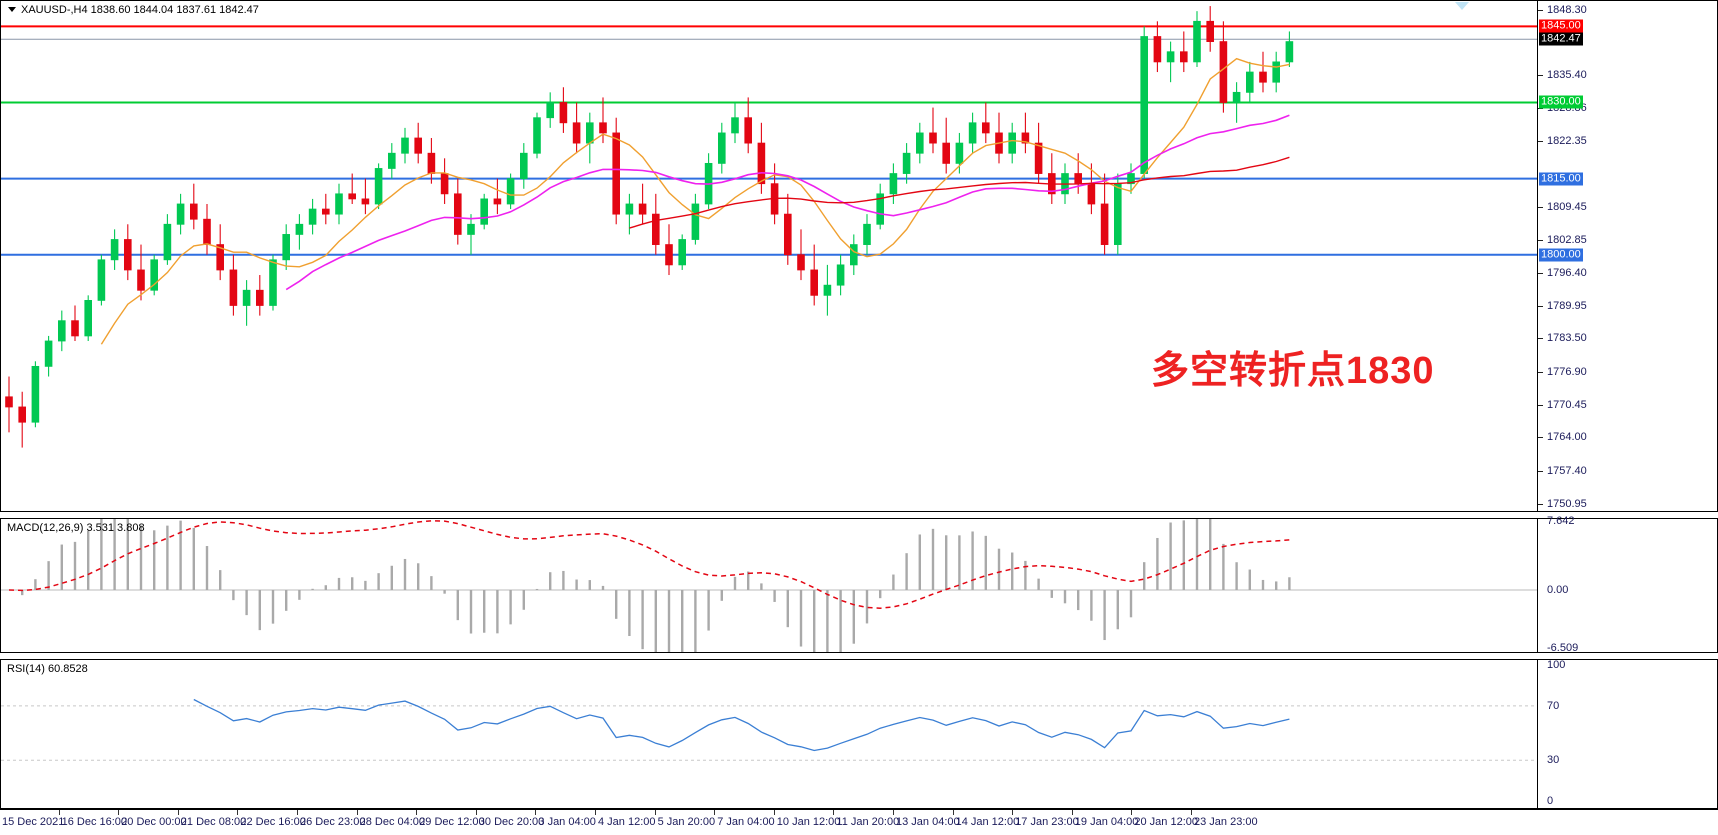 The width and height of the screenshot is (1718, 835). What do you see at coordinates (1563, 648) in the screenshot?
I see `macd-tick: -6.509` at bounding box center [1563, 648].